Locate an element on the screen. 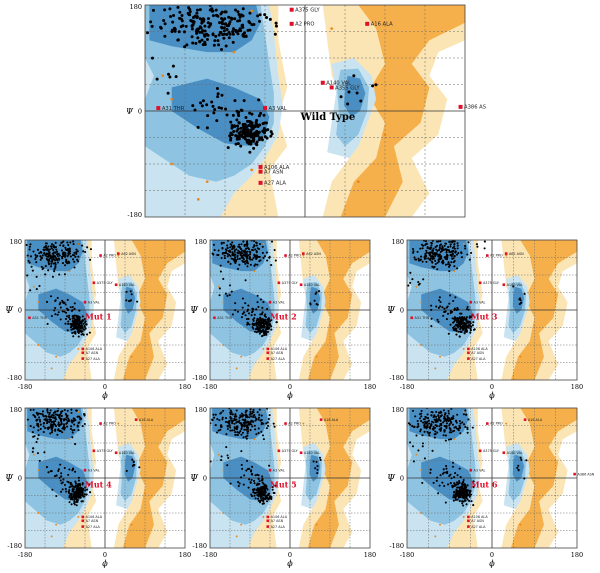 The image size is (600, 573). panel-label: Wild Type is located at coordinates (328, 117).